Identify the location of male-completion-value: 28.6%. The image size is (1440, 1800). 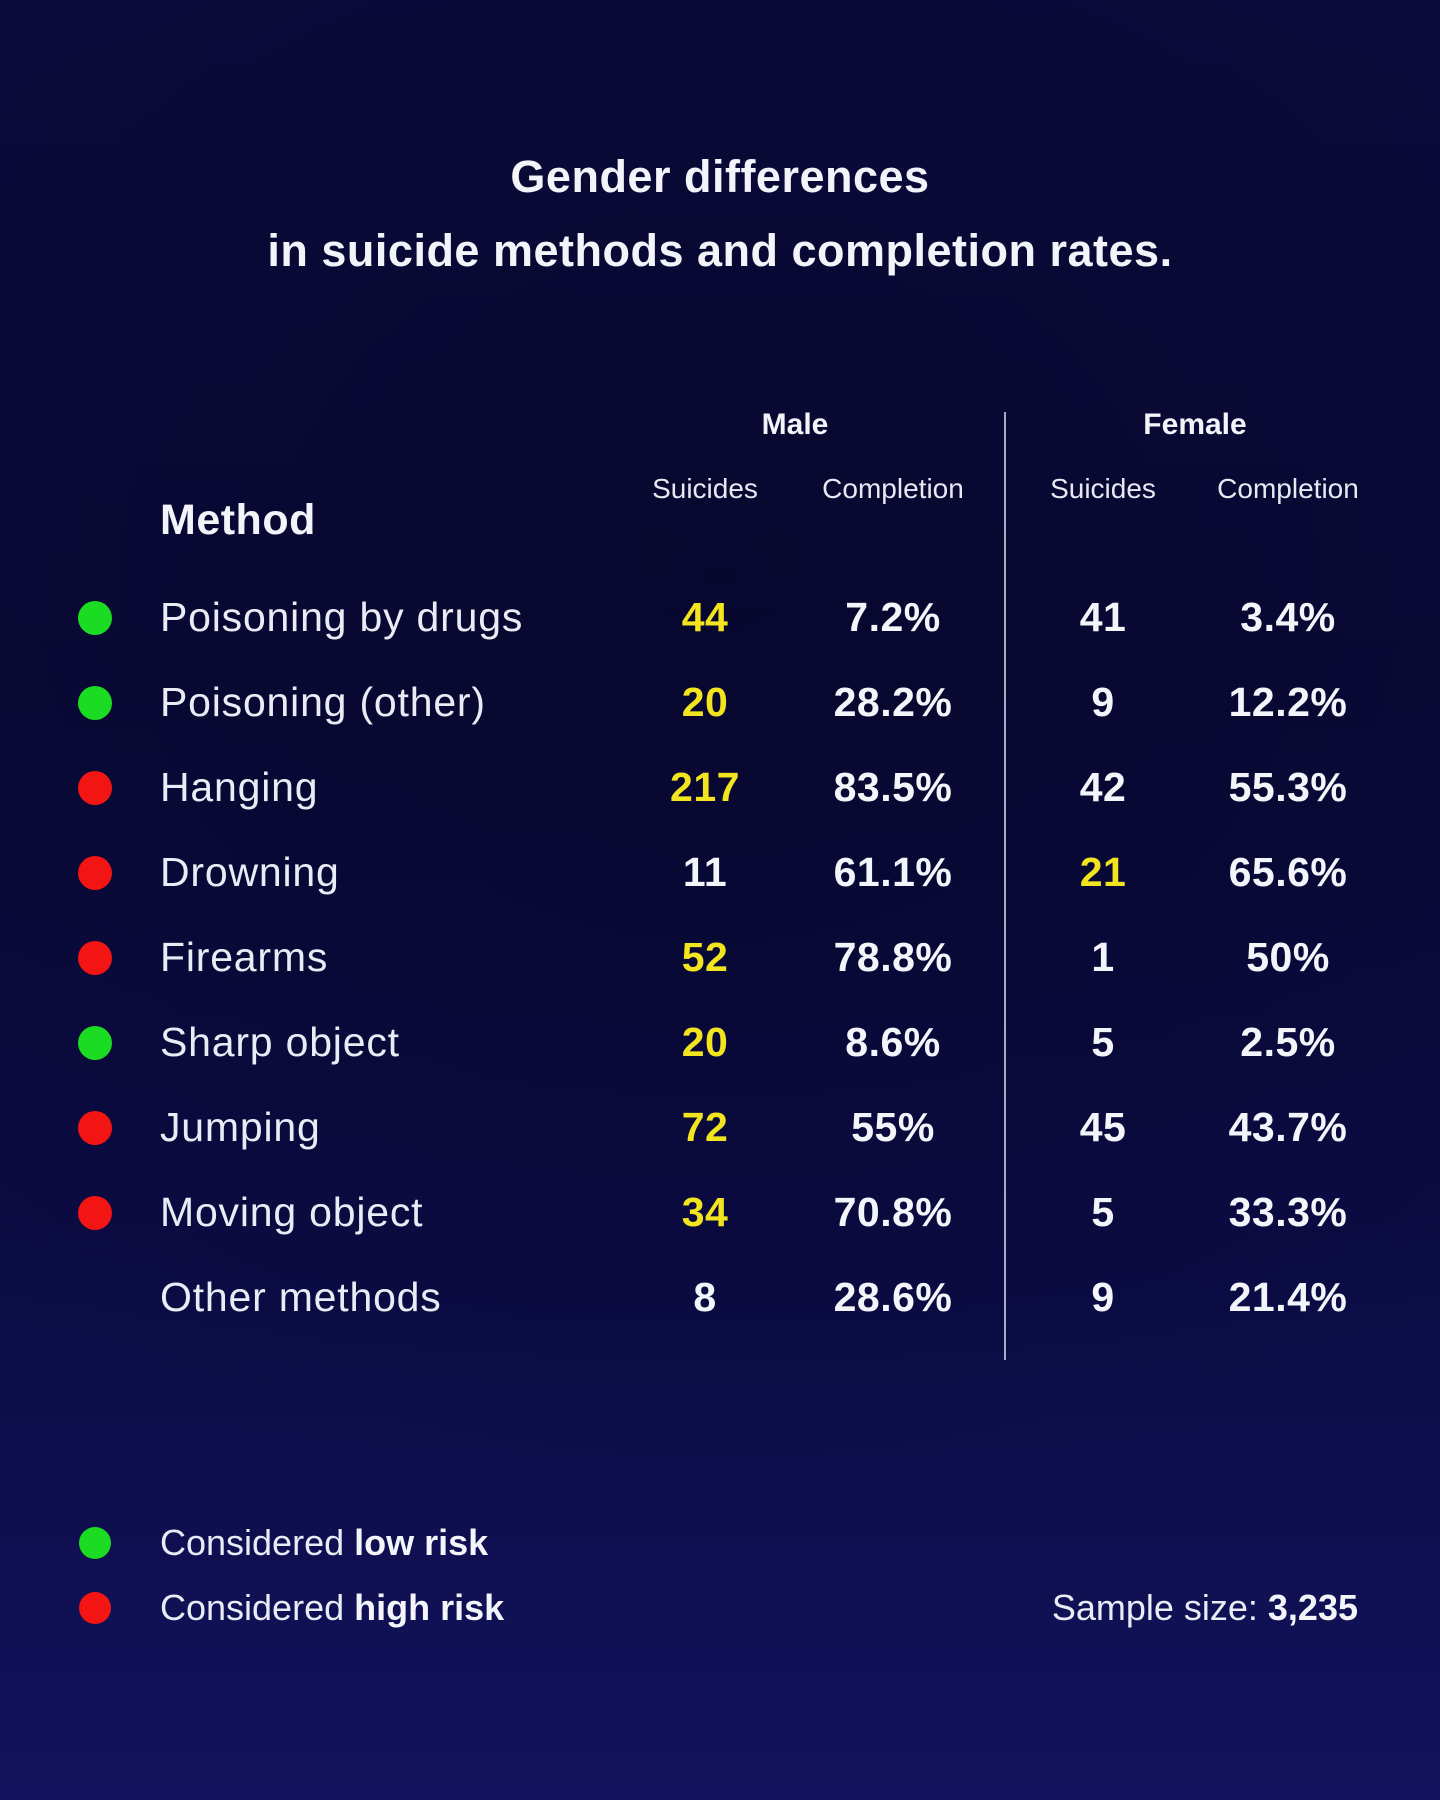
(893, 1297).